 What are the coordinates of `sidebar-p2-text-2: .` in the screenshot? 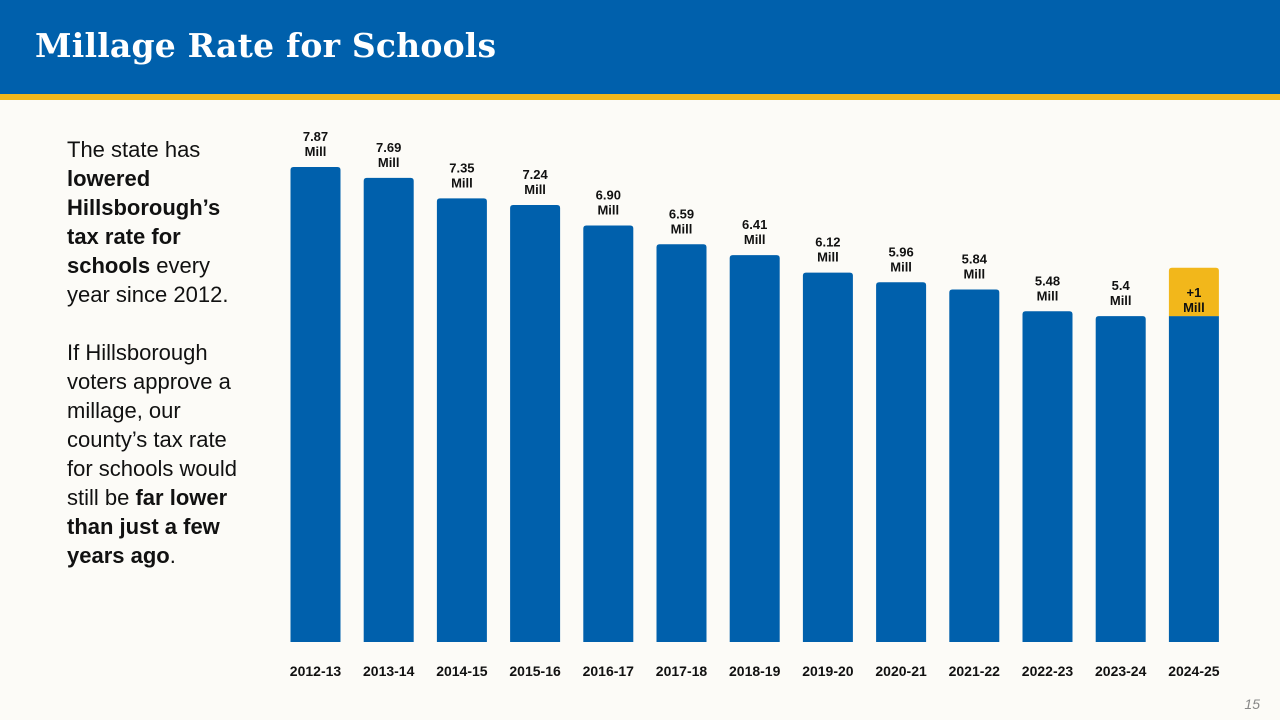 It's located at (172, 555).